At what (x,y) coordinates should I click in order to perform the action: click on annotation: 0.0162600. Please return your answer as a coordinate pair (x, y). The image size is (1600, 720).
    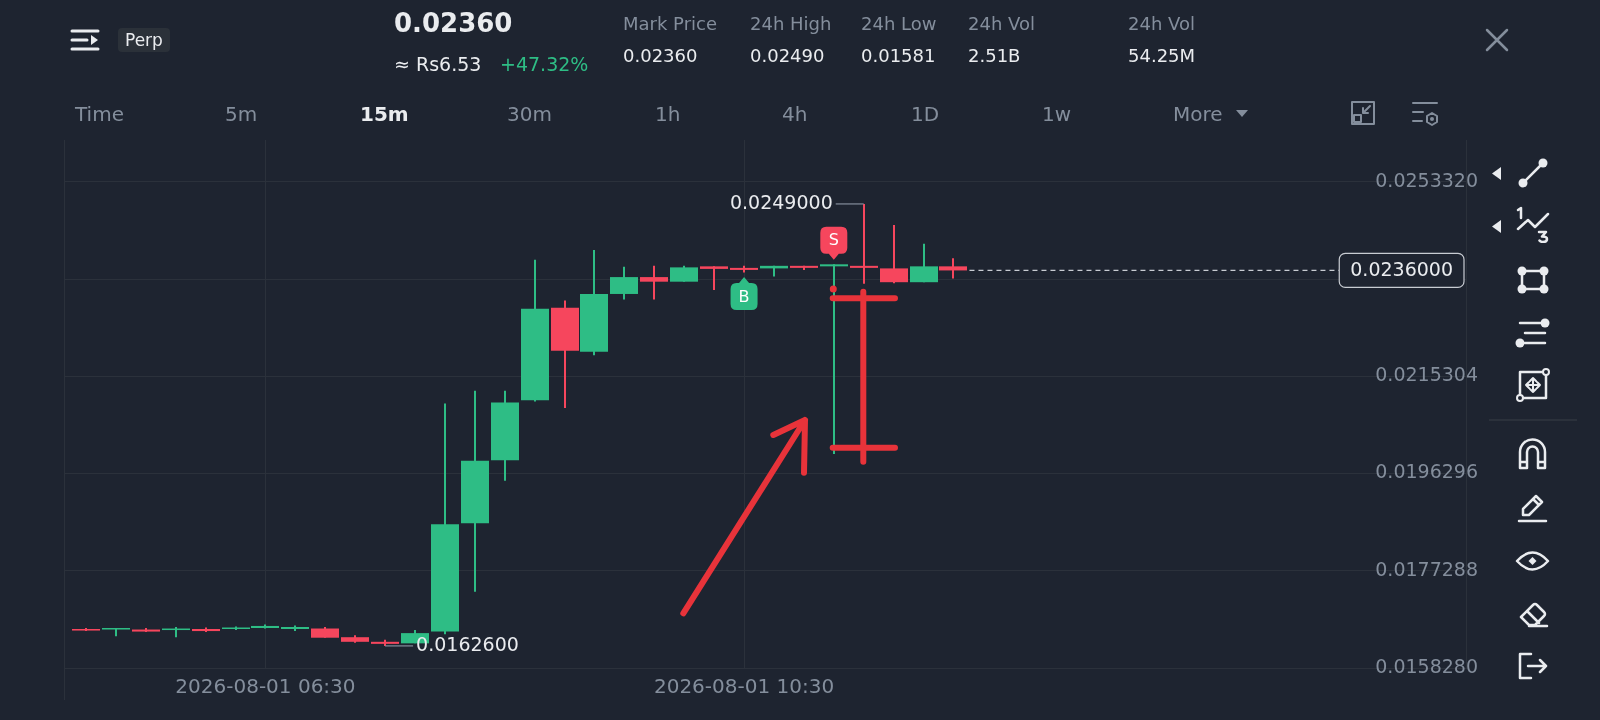
    Looking at the image, I should click on (467, 643).